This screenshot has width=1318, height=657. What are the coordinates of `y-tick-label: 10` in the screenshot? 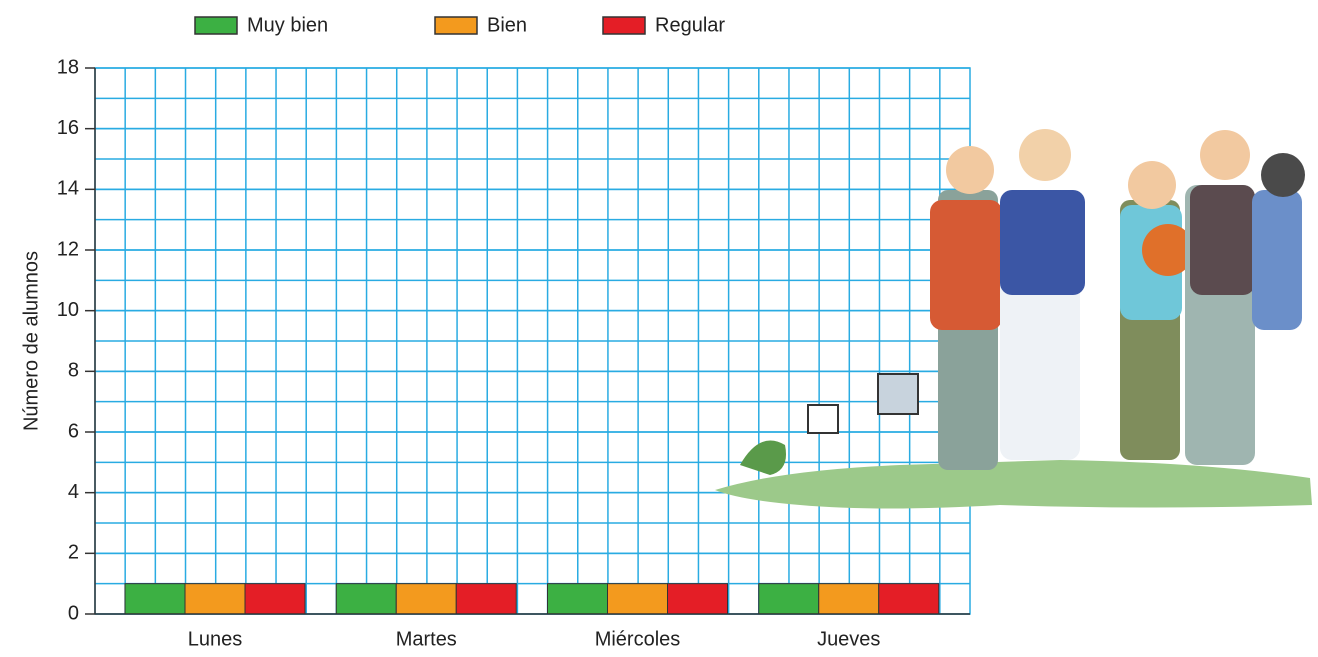 It's located at (68, 310).